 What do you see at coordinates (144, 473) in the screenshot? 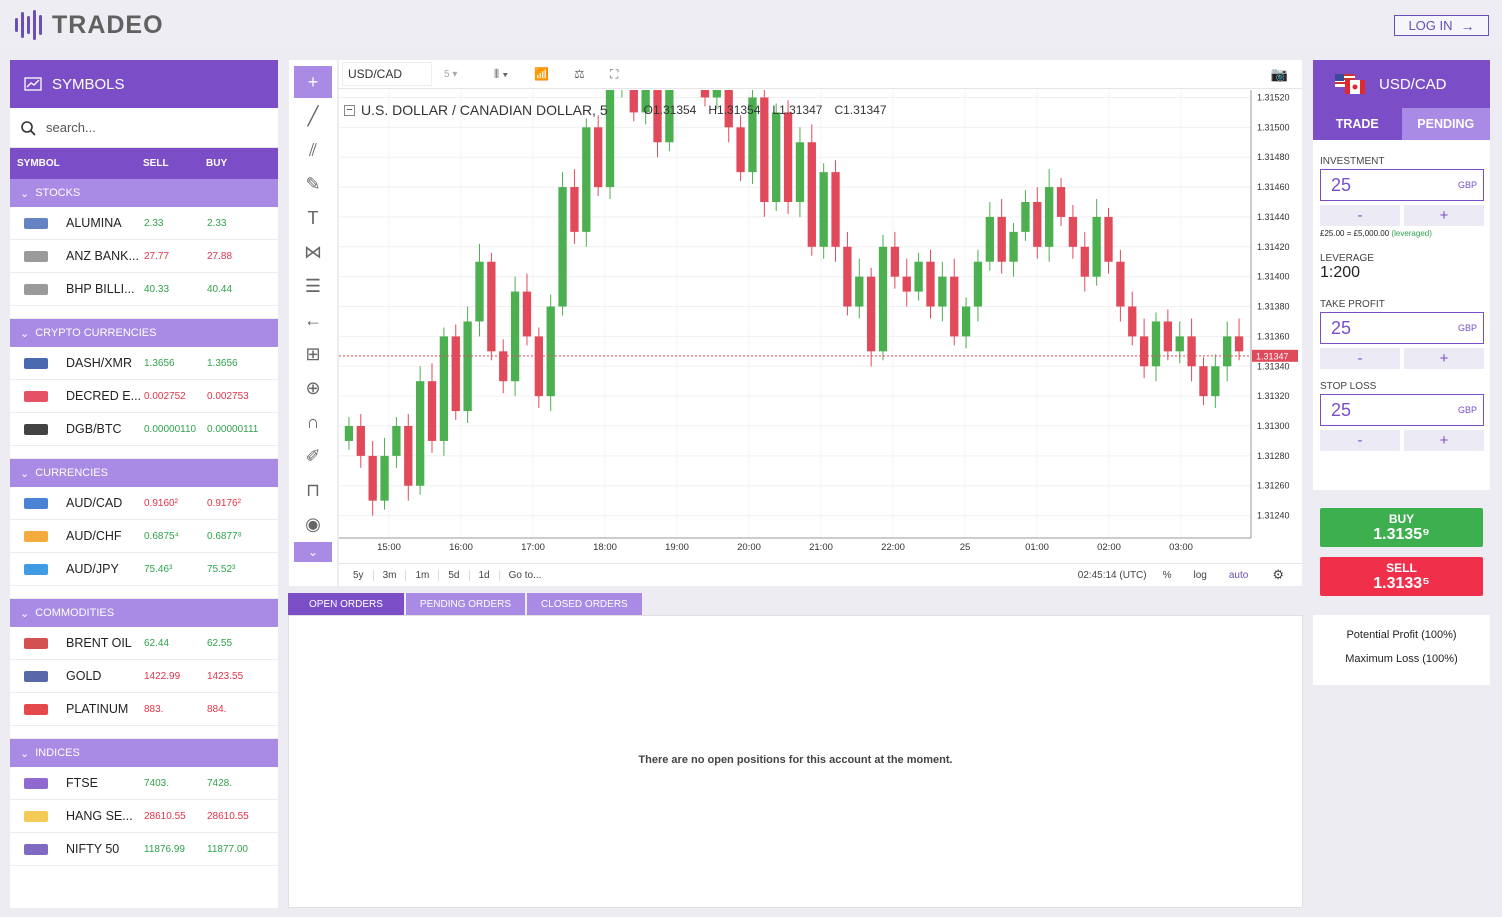
I see `category-header: ⌄ CURRENCIES` at bounding box center [144, 473].